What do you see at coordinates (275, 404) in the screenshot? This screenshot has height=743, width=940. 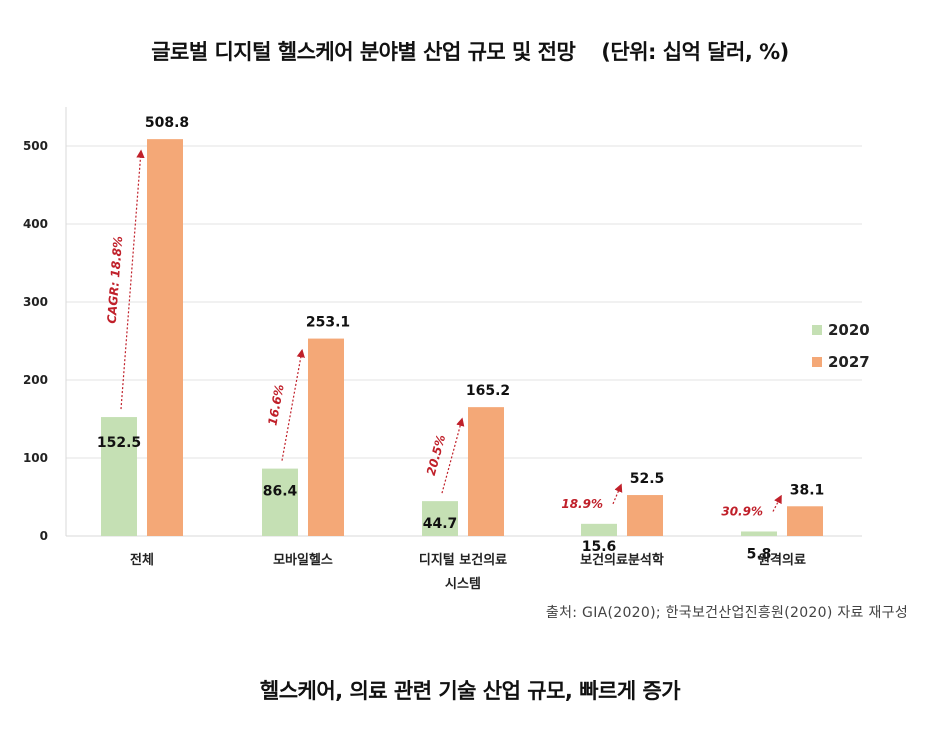 I see `growth-label: 16.6%` at bounding box center [275, 404].